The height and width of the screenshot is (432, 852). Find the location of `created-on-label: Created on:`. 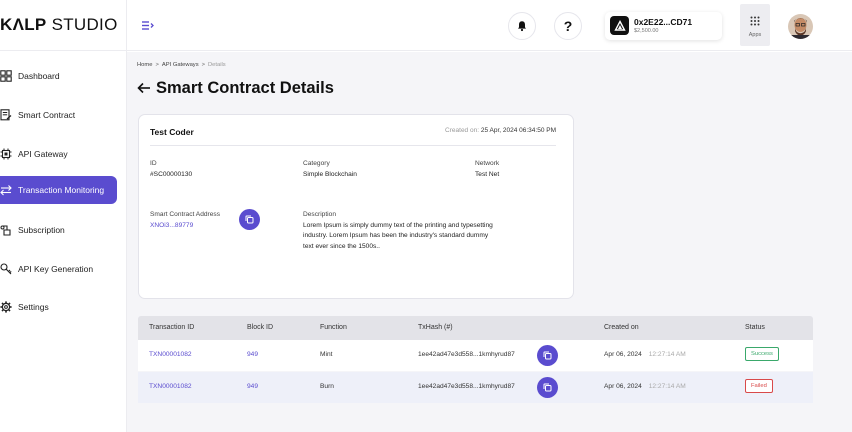

created-on-label: Created on: is located at coordinates (462, 130).